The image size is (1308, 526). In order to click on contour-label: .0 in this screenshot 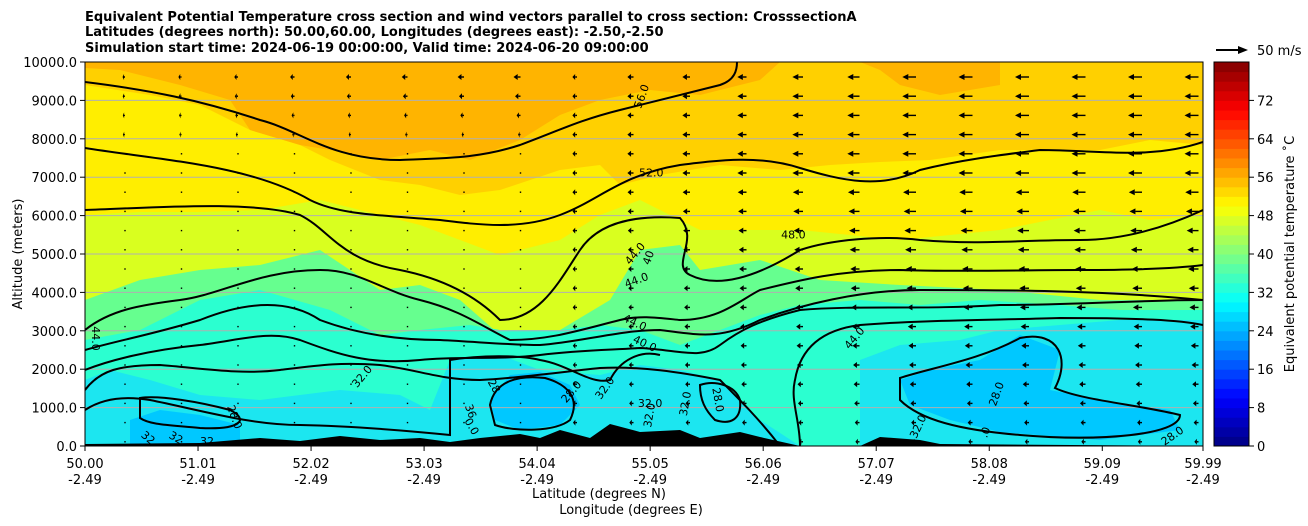, I will do `click(986, 432)`.